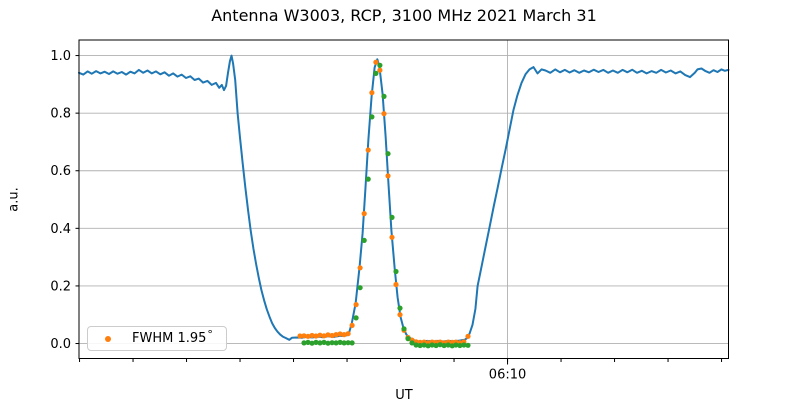  What do you see at coordinates (60, 286) in the screenshot?
I see `y-tick-label: 0.2` at bounding box center [60, 286].